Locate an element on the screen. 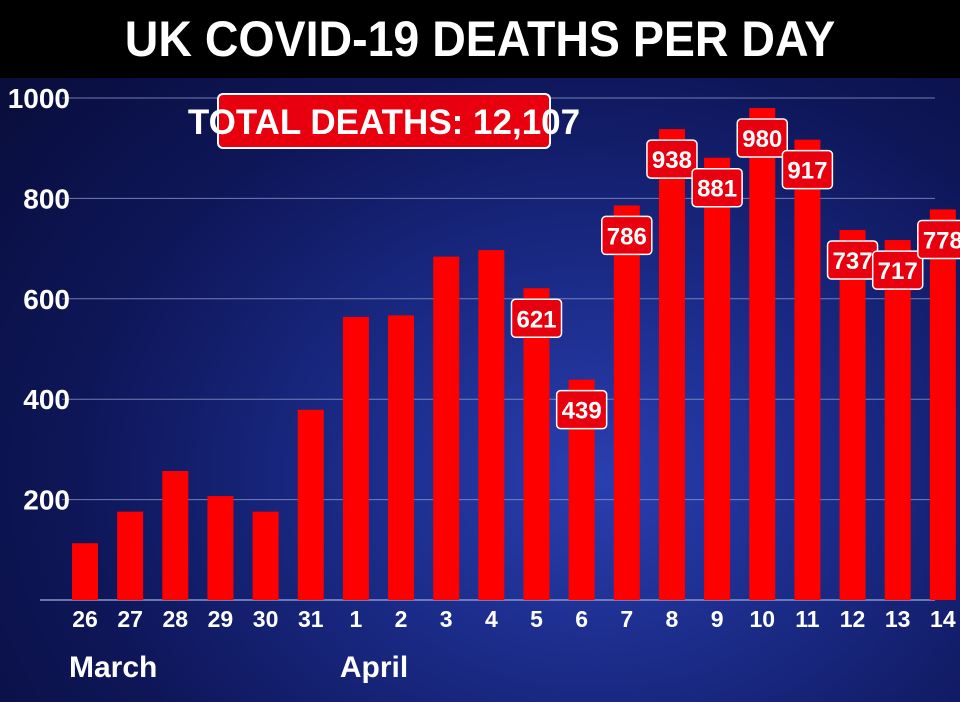 This screenshot has height=702, width=960. data-label: 917 is located at coordinates (807, 171).